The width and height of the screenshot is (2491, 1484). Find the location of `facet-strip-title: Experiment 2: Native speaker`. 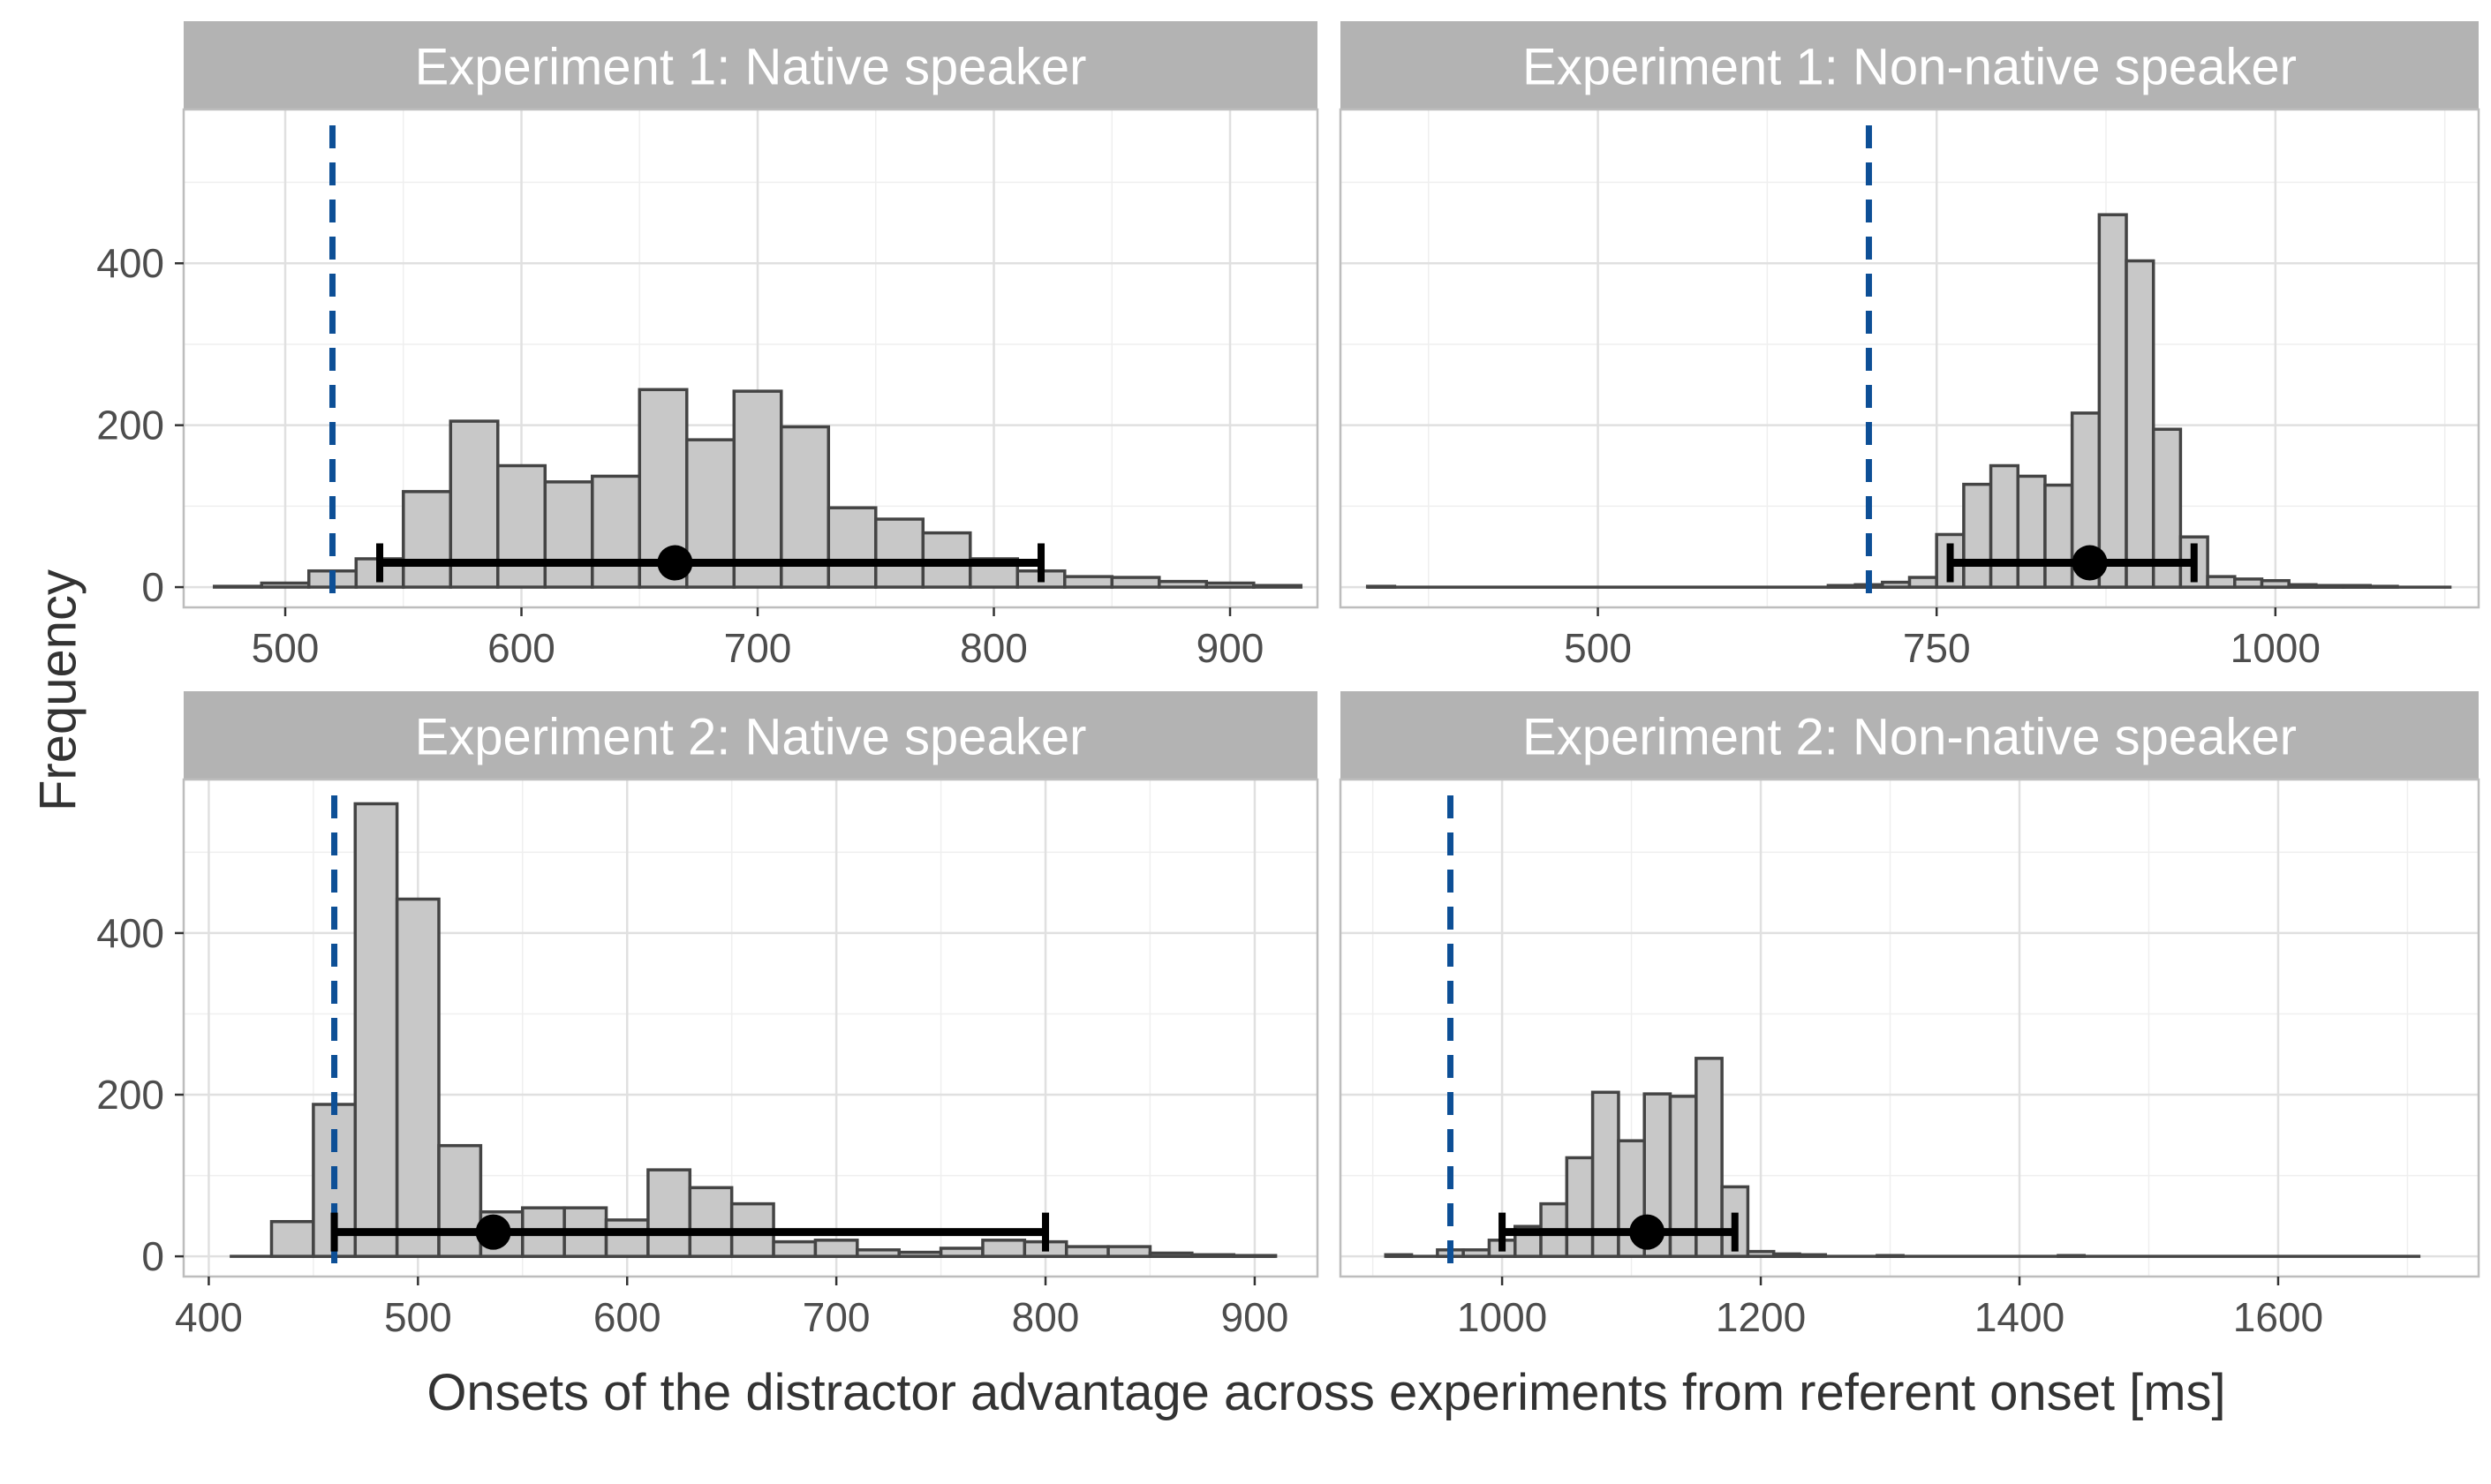

facet-strip-title: Experiment 2: Native speaker is located at coordinates (751, 737).